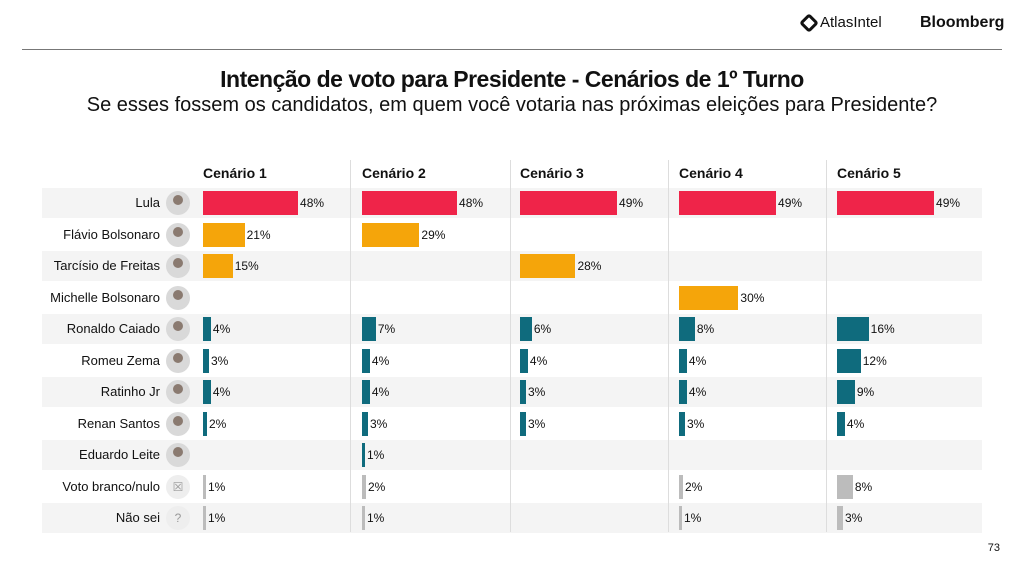  What do you see at coordinates (840, 22) in the screenshot?
I see `atlasintel-logo: AtlasIntel` at bounding box center [840, 22].